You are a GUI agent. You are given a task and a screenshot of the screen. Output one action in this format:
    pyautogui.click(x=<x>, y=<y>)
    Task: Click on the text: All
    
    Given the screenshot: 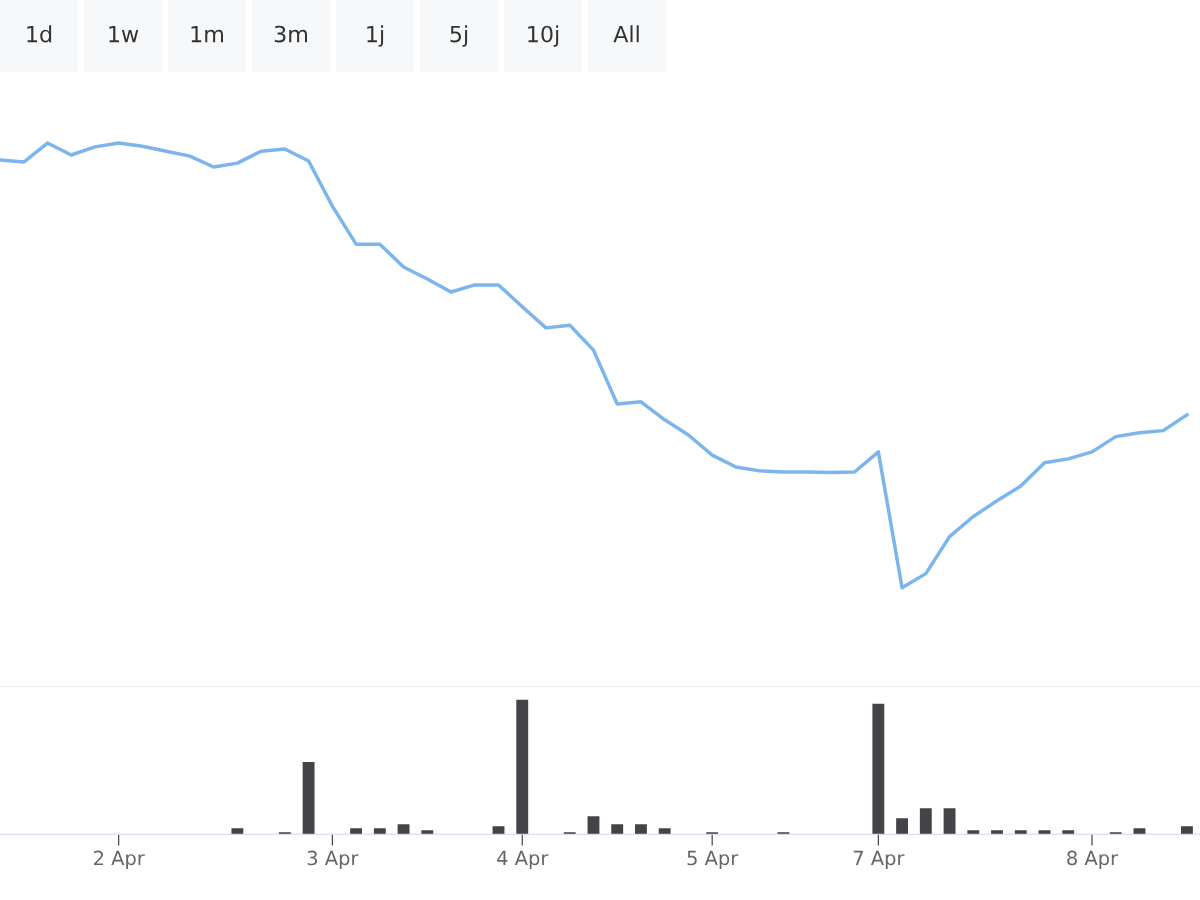 What is the action you would take?
    pyautogui.click(x=626, y=34)
    